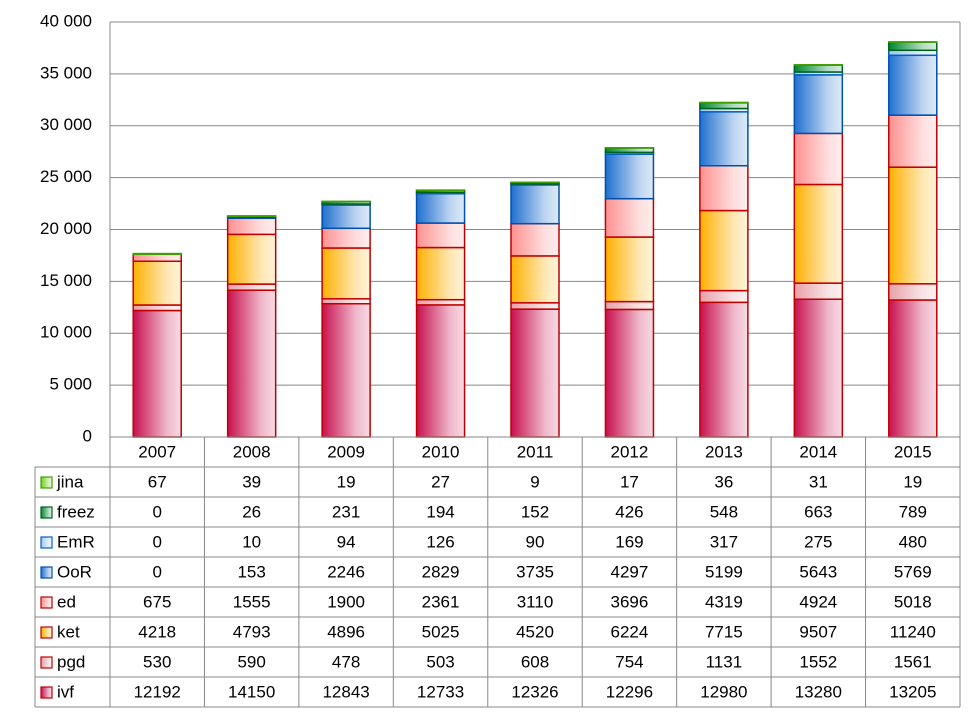  What do you see at coordinates (66, 280) in the screenshot?
I see `y-tick-label: 15 000` at bounding box center [66, 280].